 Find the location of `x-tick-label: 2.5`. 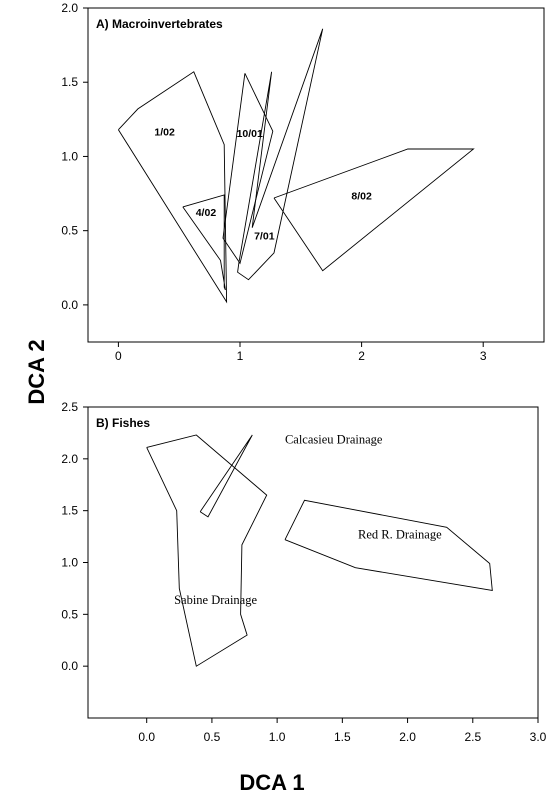

x-tick-label: 2.5 is located at coordinates (472, 737).